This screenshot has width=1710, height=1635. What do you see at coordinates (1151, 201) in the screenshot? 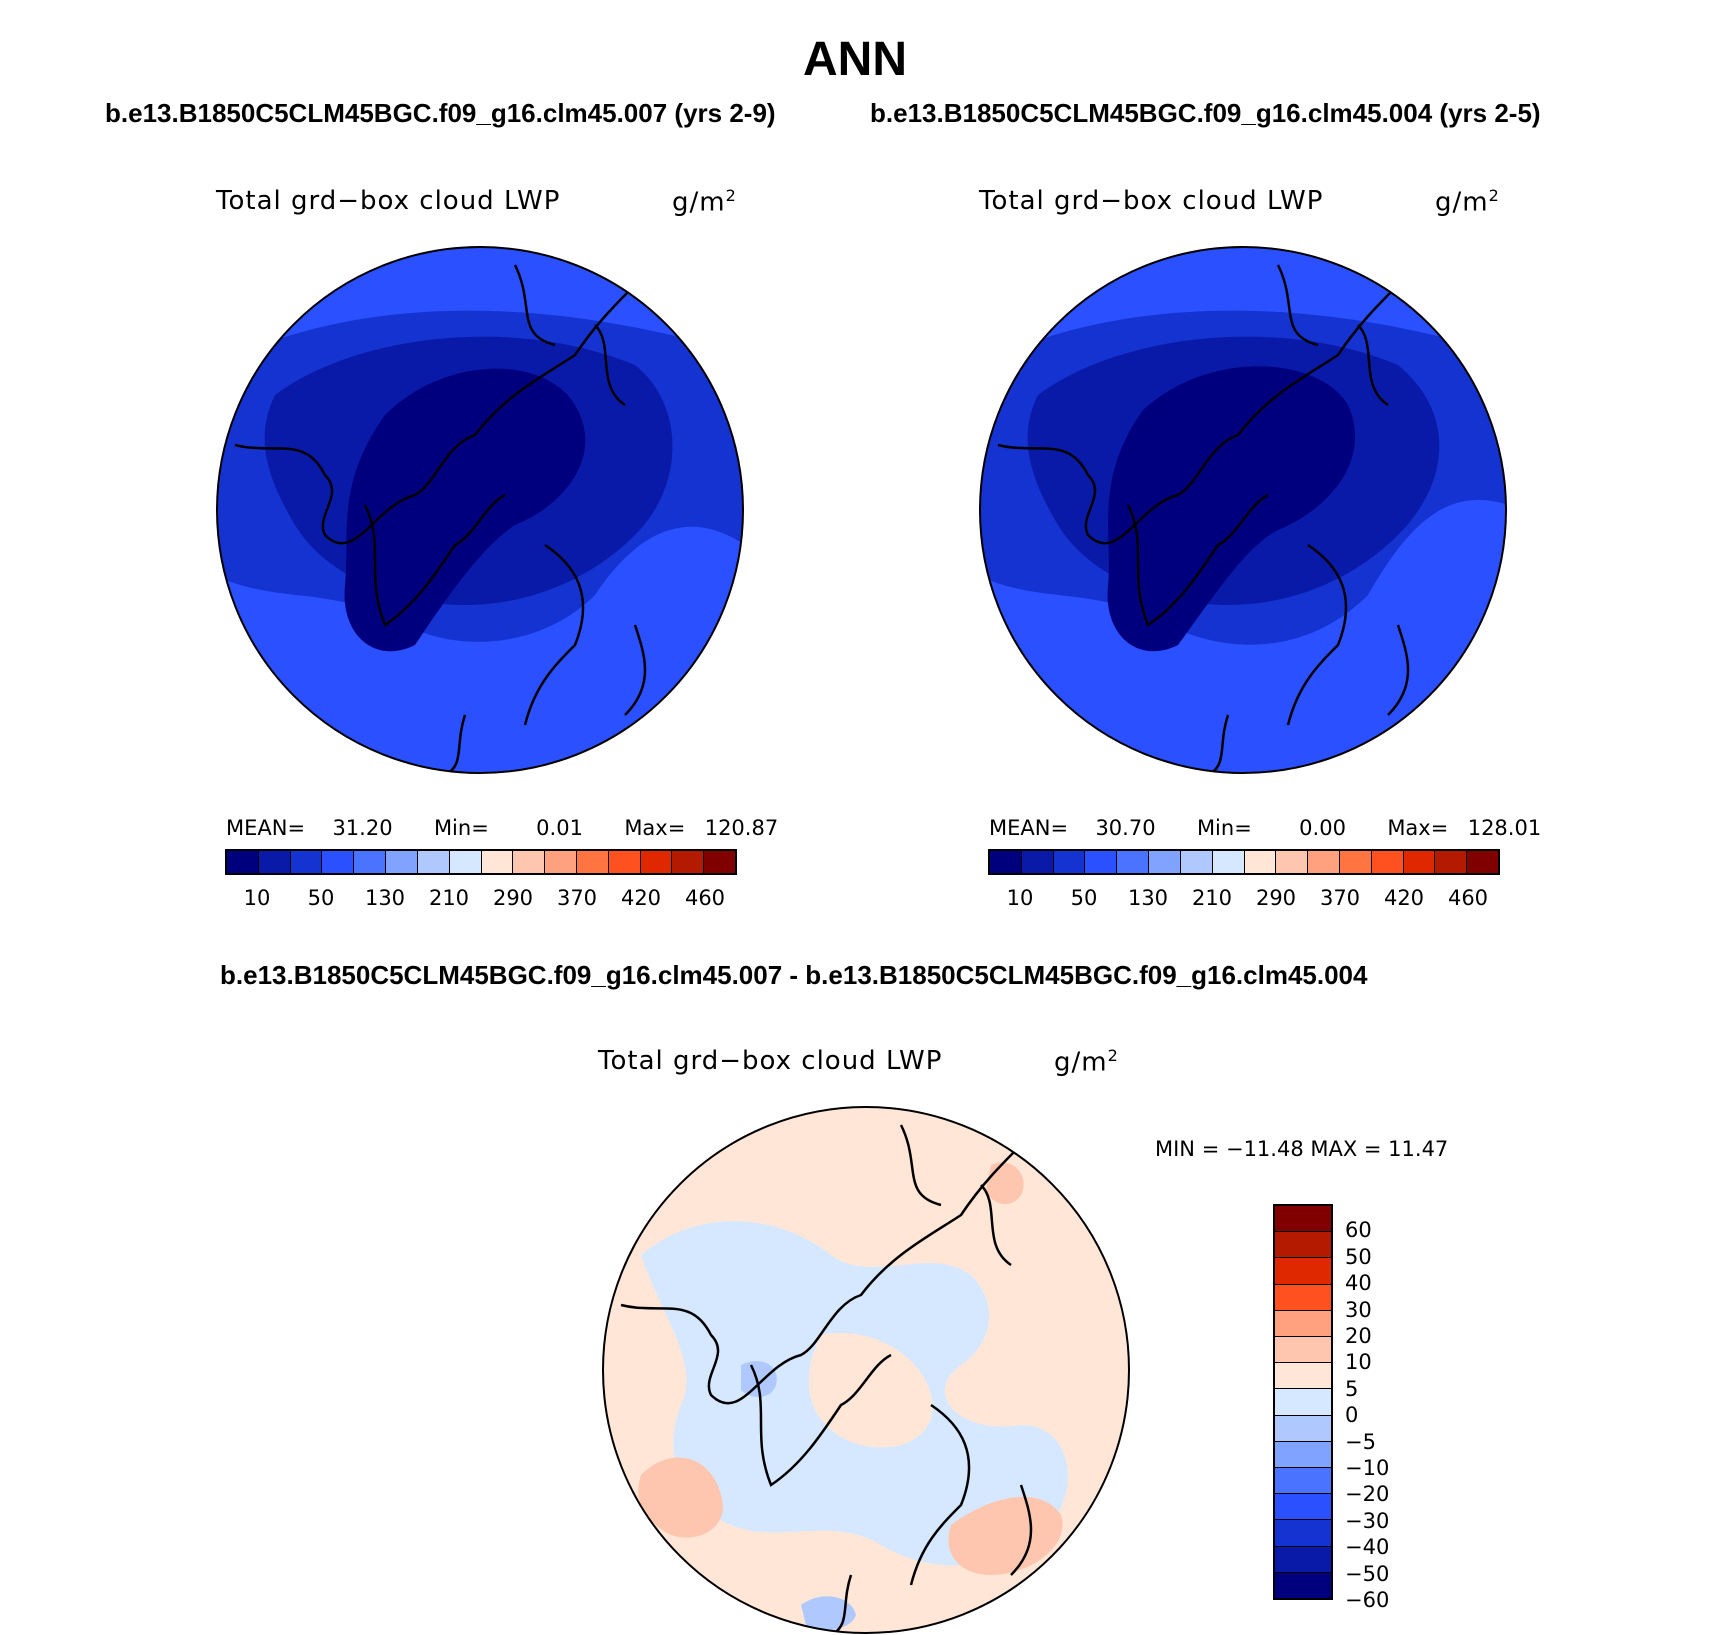
I see `panel2-variable-title: Total grd−box cloud LWP` at bounding box center [1151, 201].